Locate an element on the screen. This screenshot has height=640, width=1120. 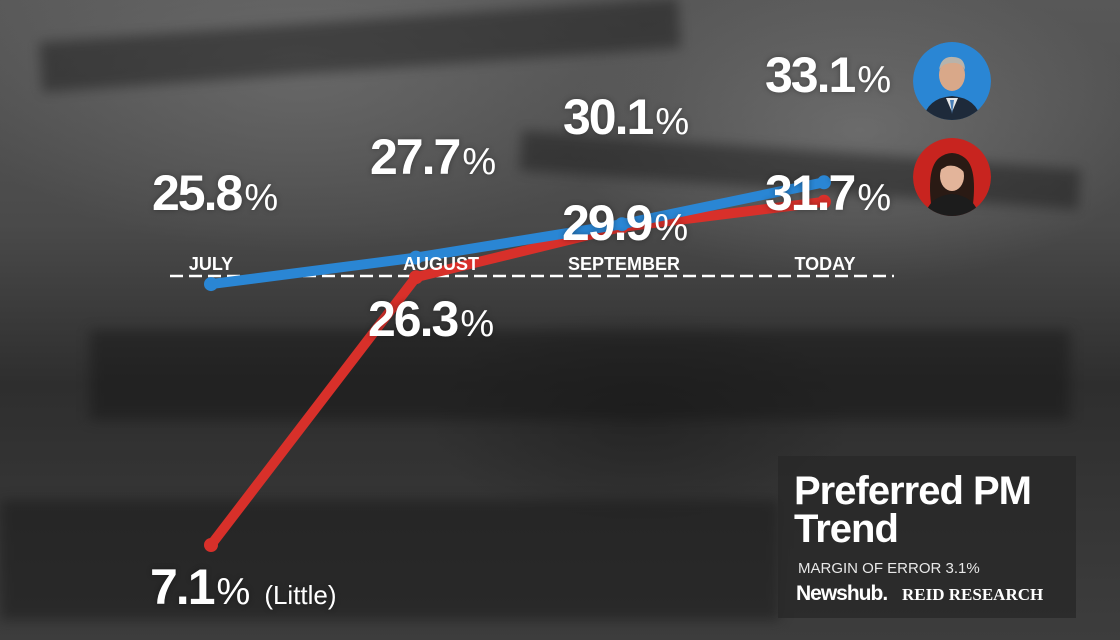
annotation-little: (Little) is located at coordinates (300, 595).